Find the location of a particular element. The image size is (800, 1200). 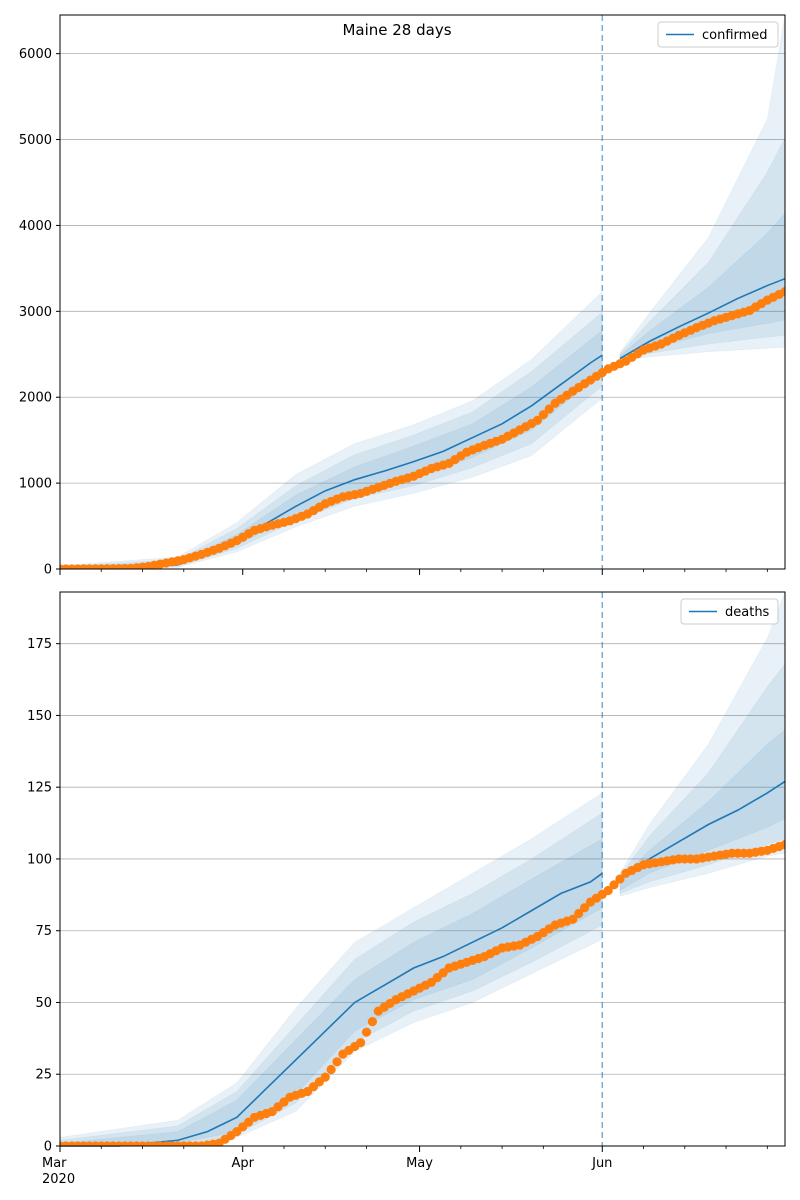

x-tick-label: Apr is located at coordinates (242, 1163).